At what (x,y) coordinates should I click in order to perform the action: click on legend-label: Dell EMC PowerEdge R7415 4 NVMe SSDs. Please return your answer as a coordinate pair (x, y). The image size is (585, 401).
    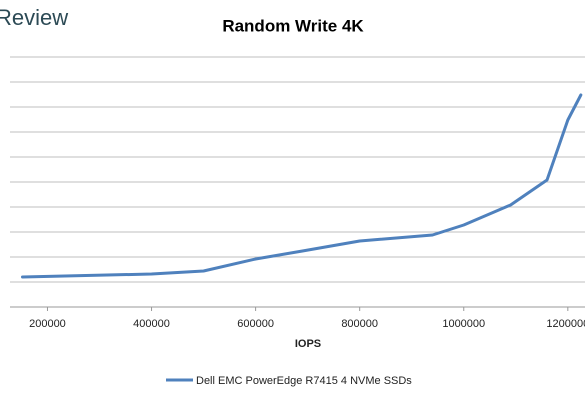
    Looking at the image, I should click on (304, 381).